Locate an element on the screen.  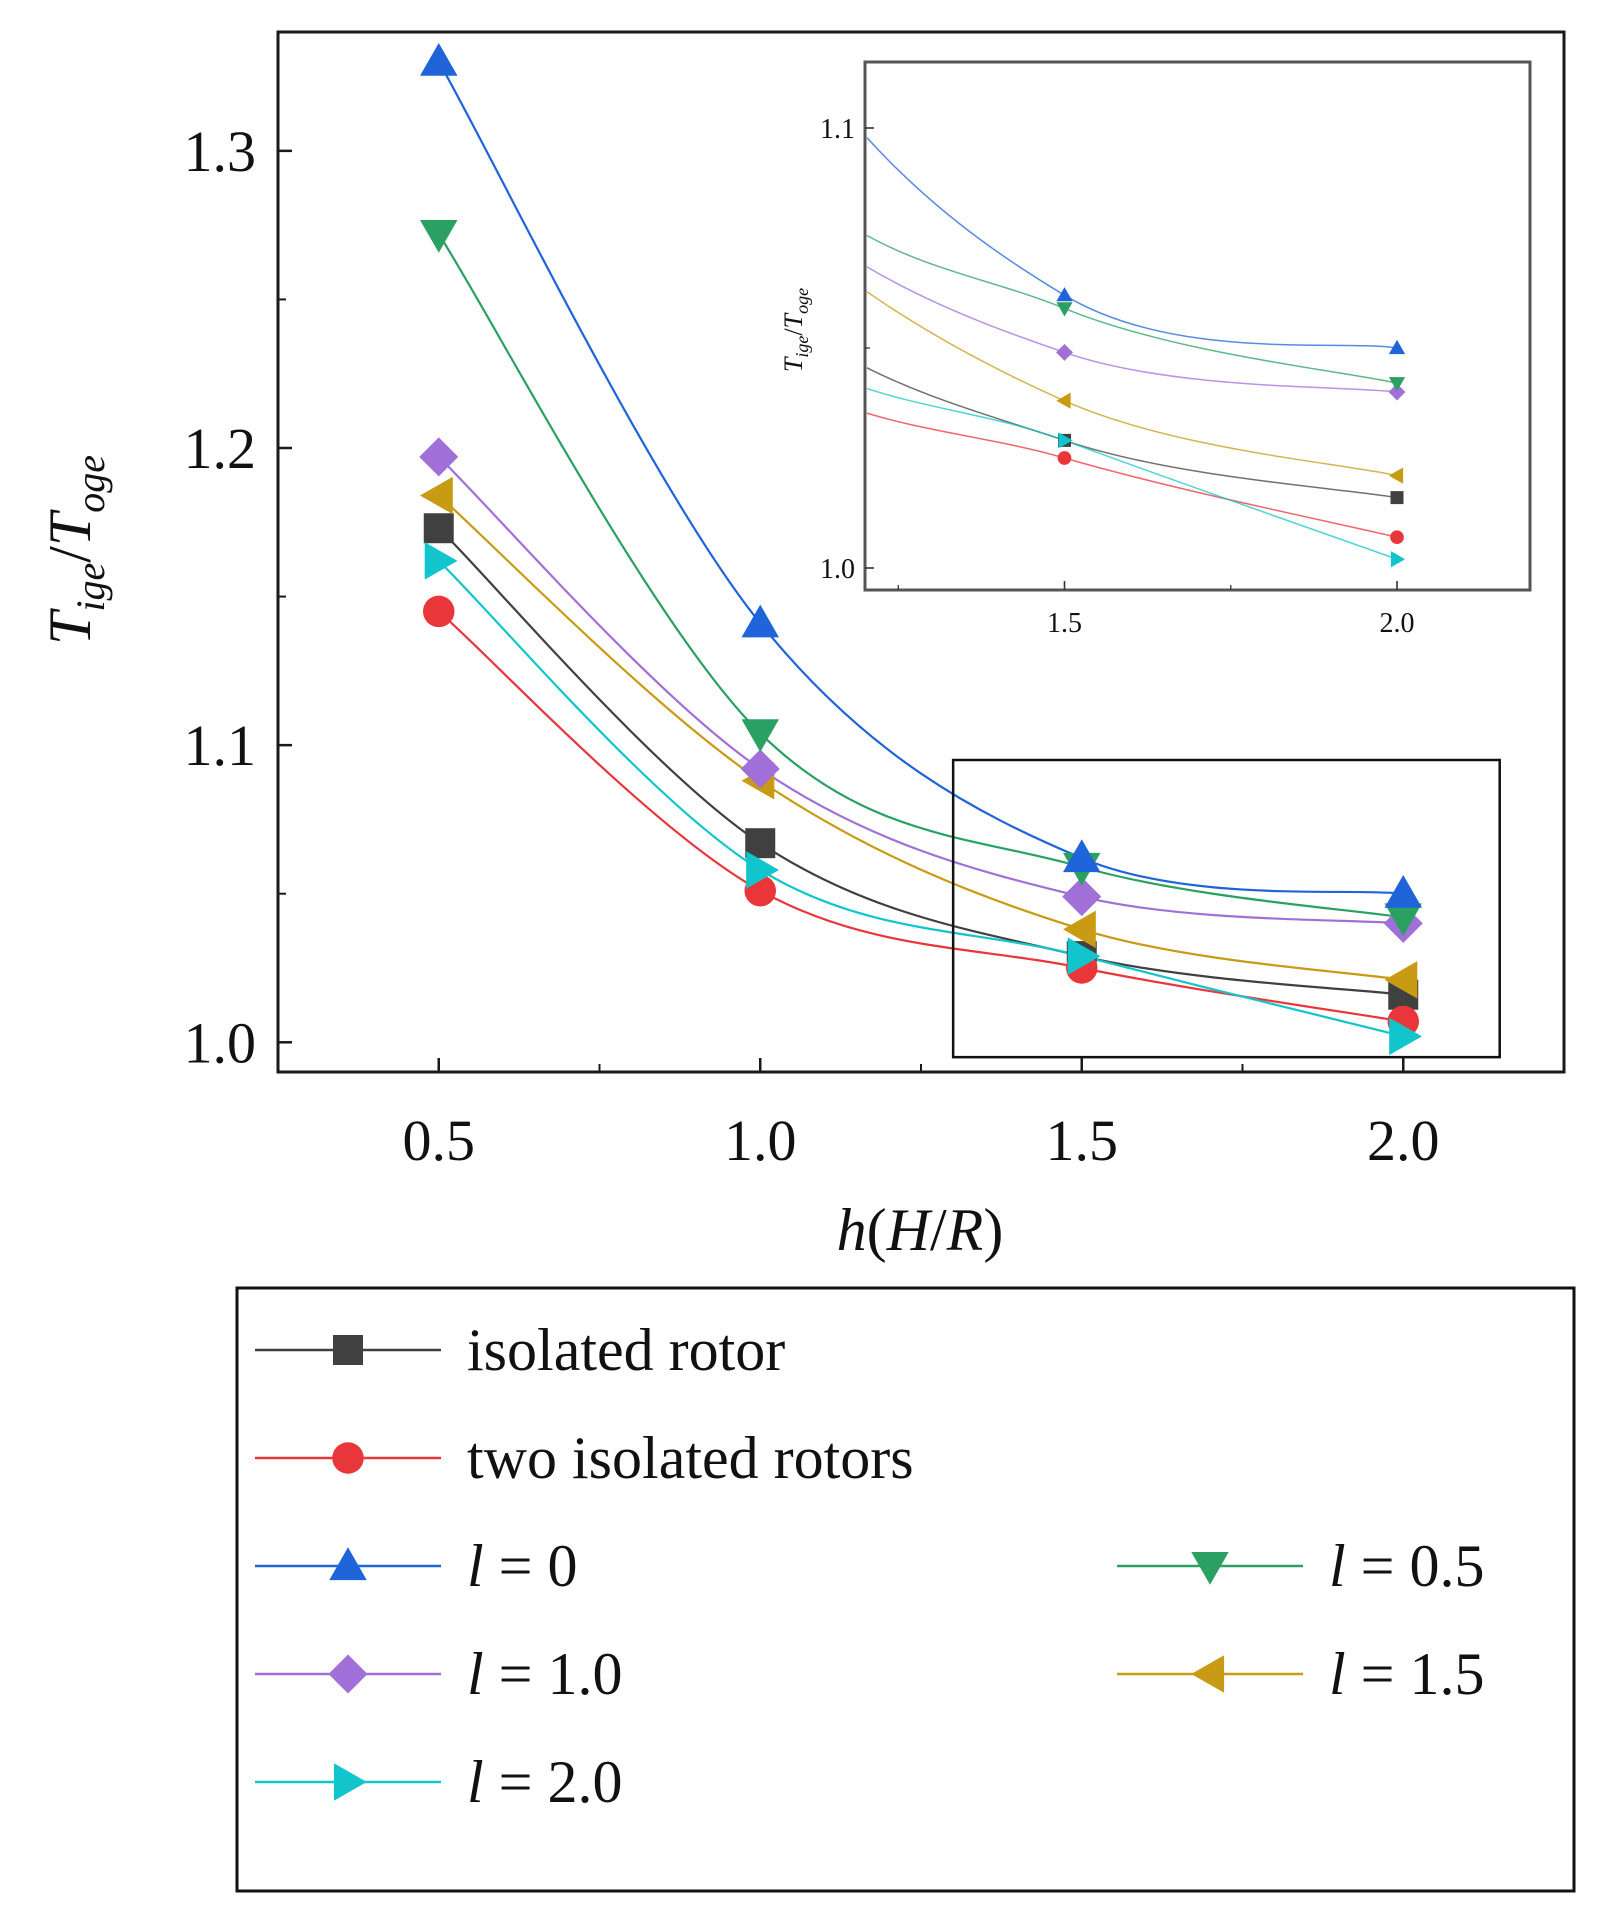
legend-label: l = 1.0 is located at coordinates (545, 1674).